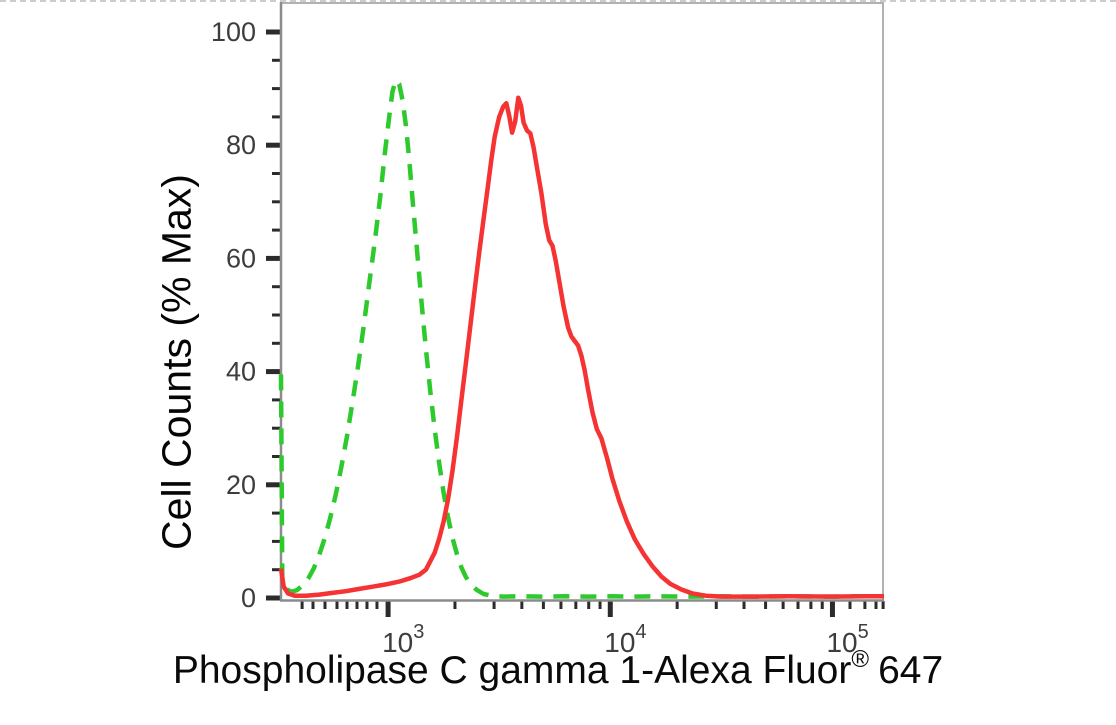 The image size is (1116, 725). Describe the element at coordinates (241, 145) in the screenshot. I see `y-tick-label: 80` at that location.